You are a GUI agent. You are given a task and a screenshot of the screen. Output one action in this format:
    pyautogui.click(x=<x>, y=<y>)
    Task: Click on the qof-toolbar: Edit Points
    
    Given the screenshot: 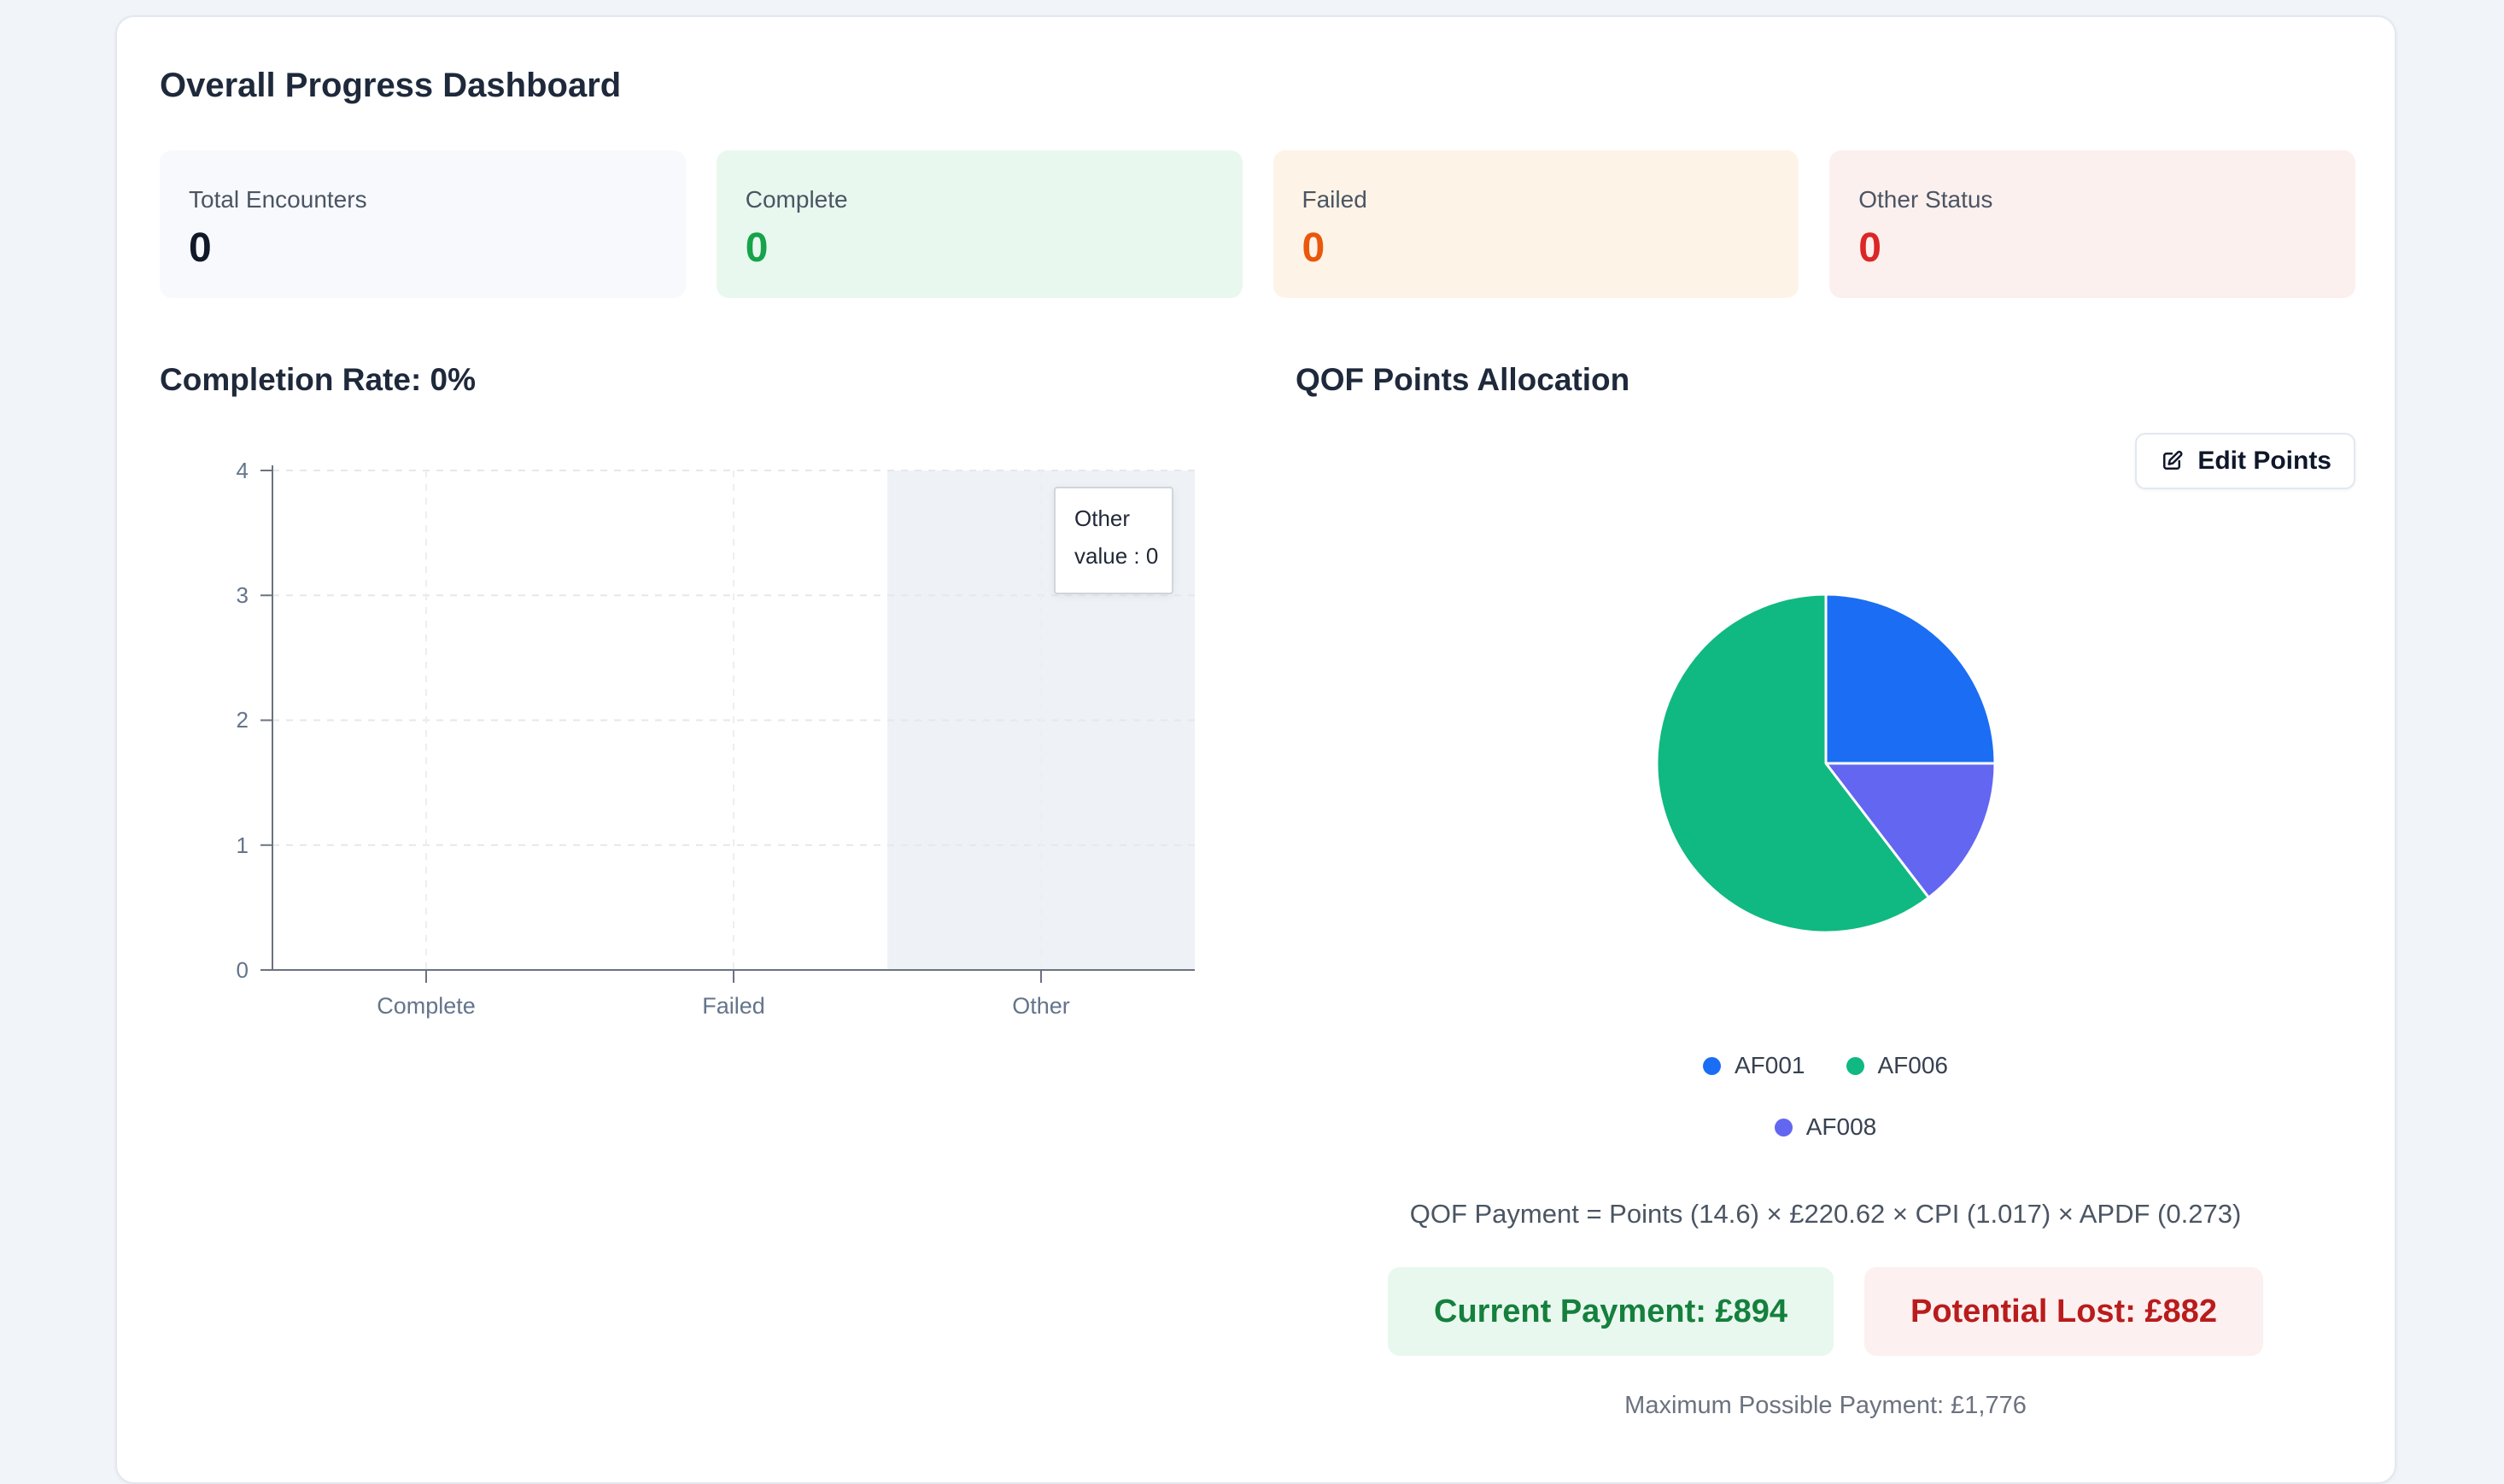 What is the action you would take?
    pyautogui.click(x=1825, y=461)
    